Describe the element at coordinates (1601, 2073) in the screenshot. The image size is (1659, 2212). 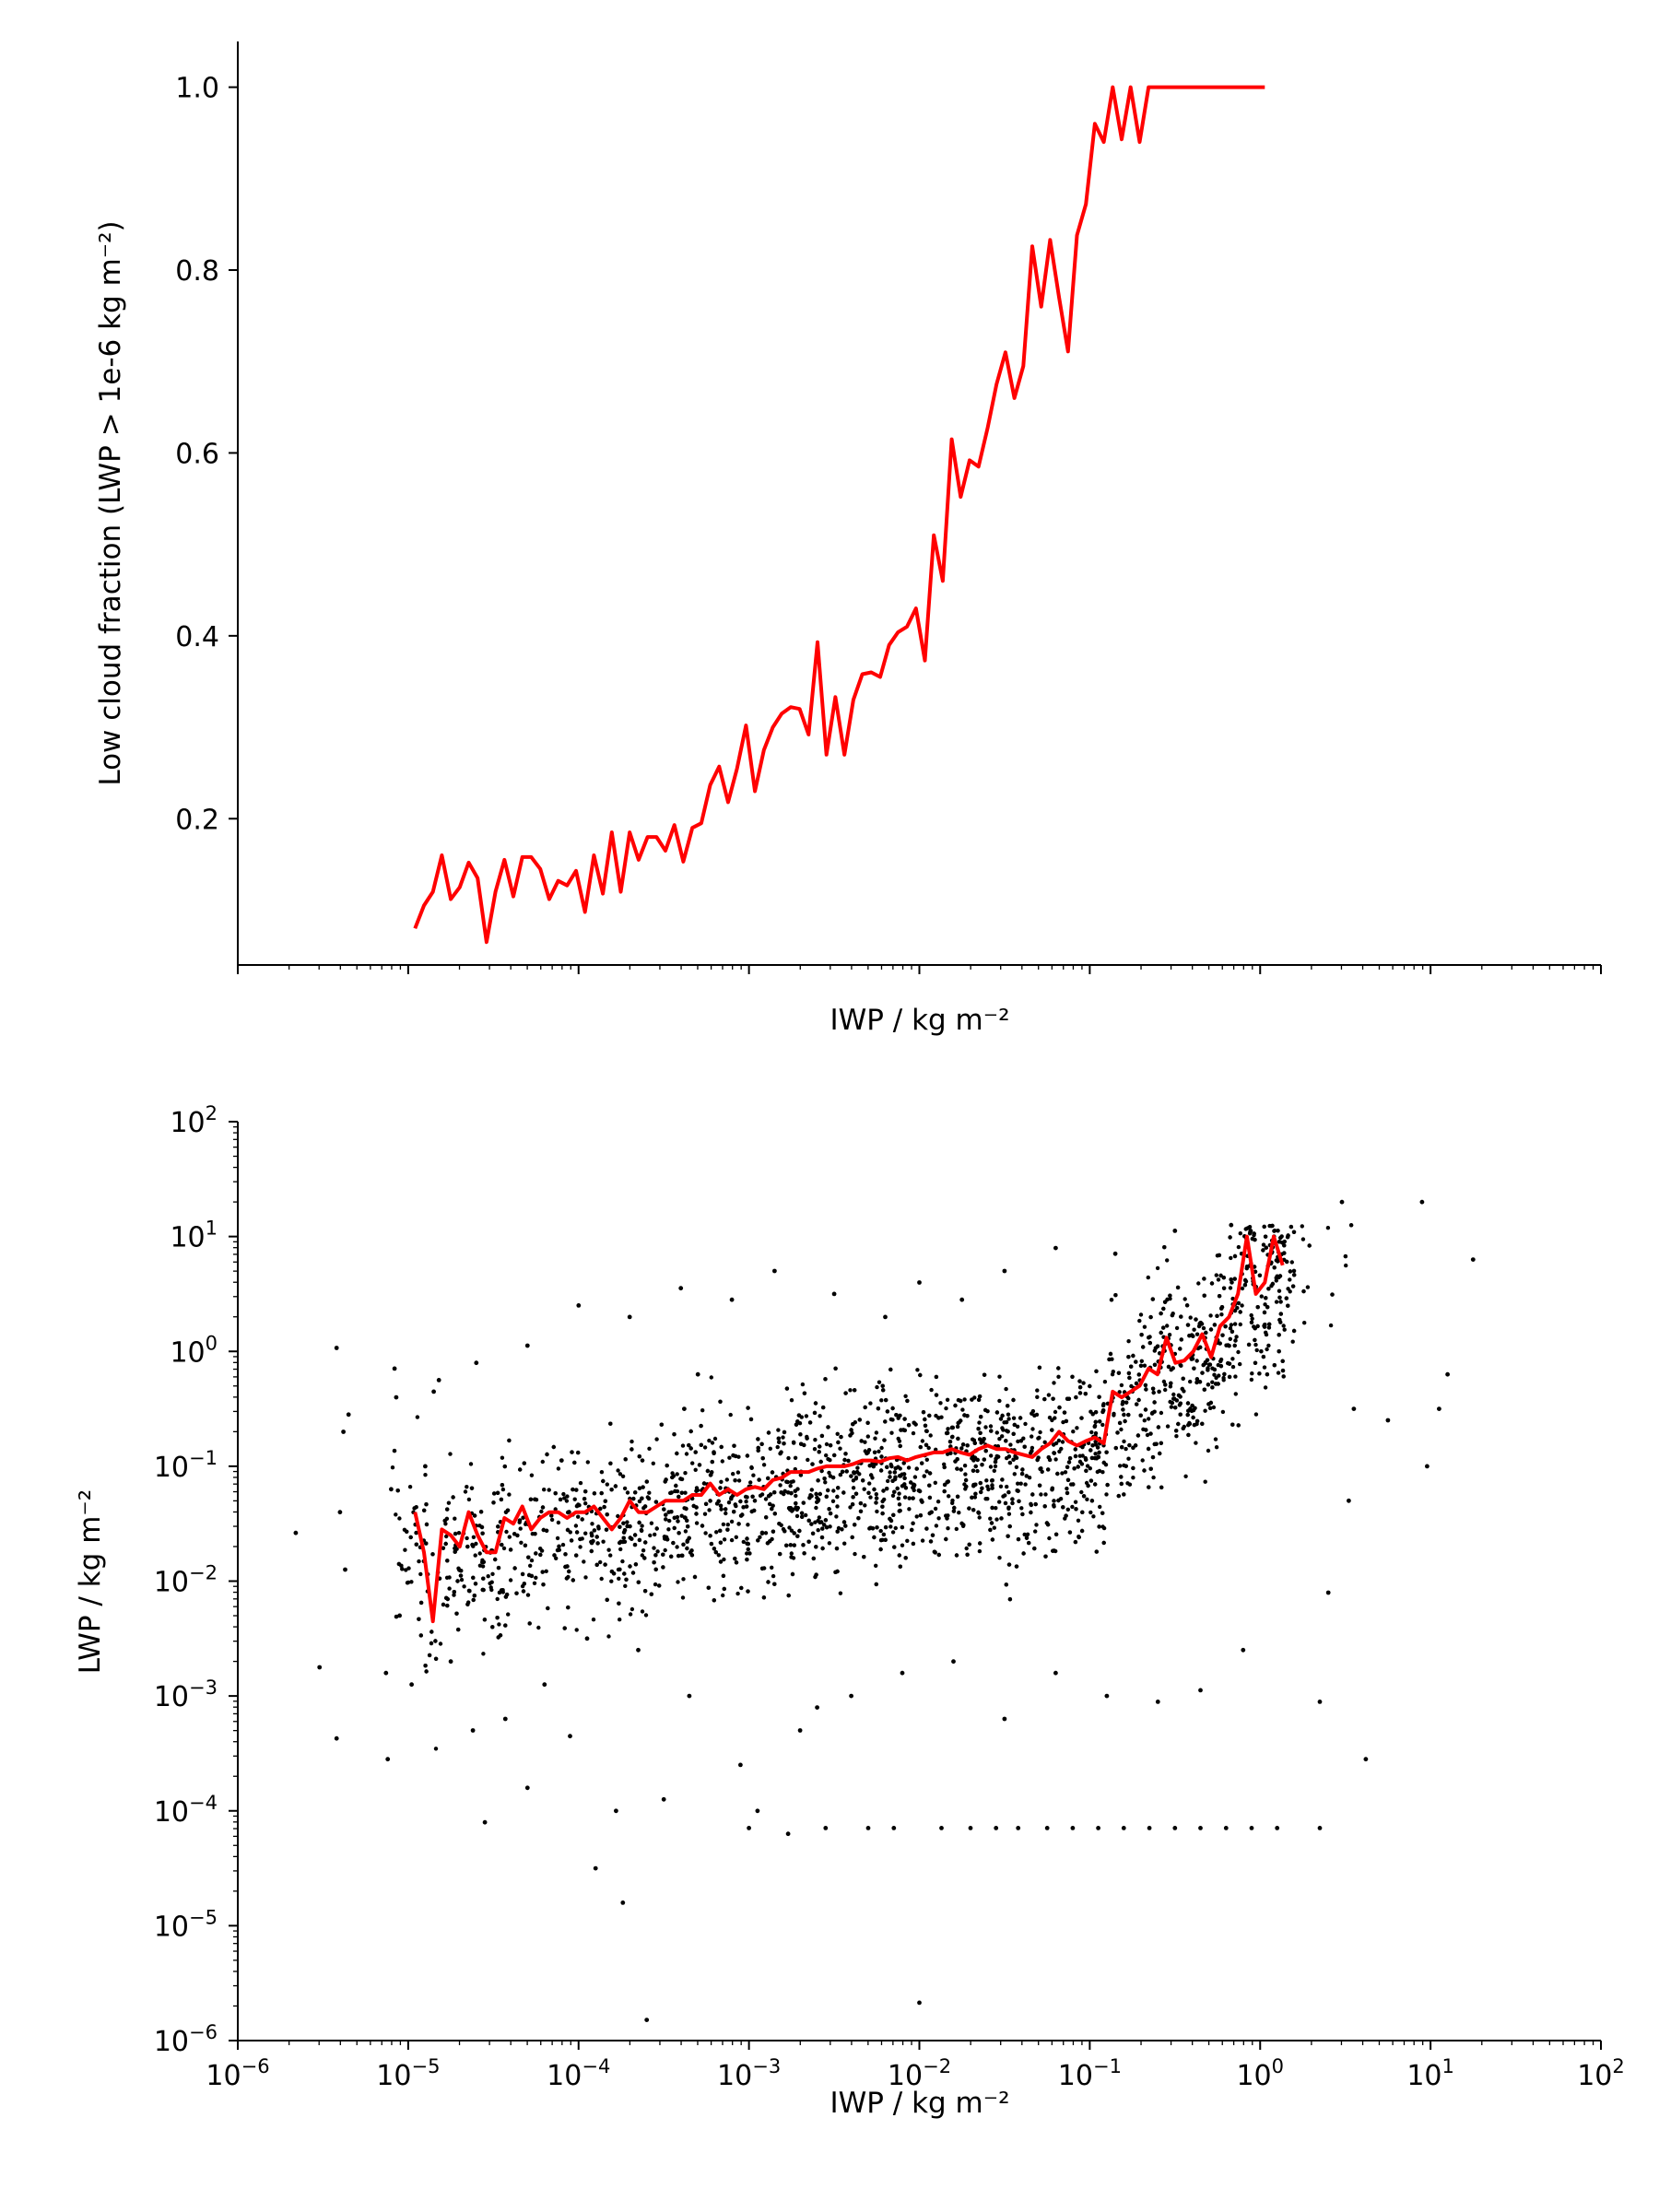
I see `bottom-chart-x-tick-label: 102` at that location.